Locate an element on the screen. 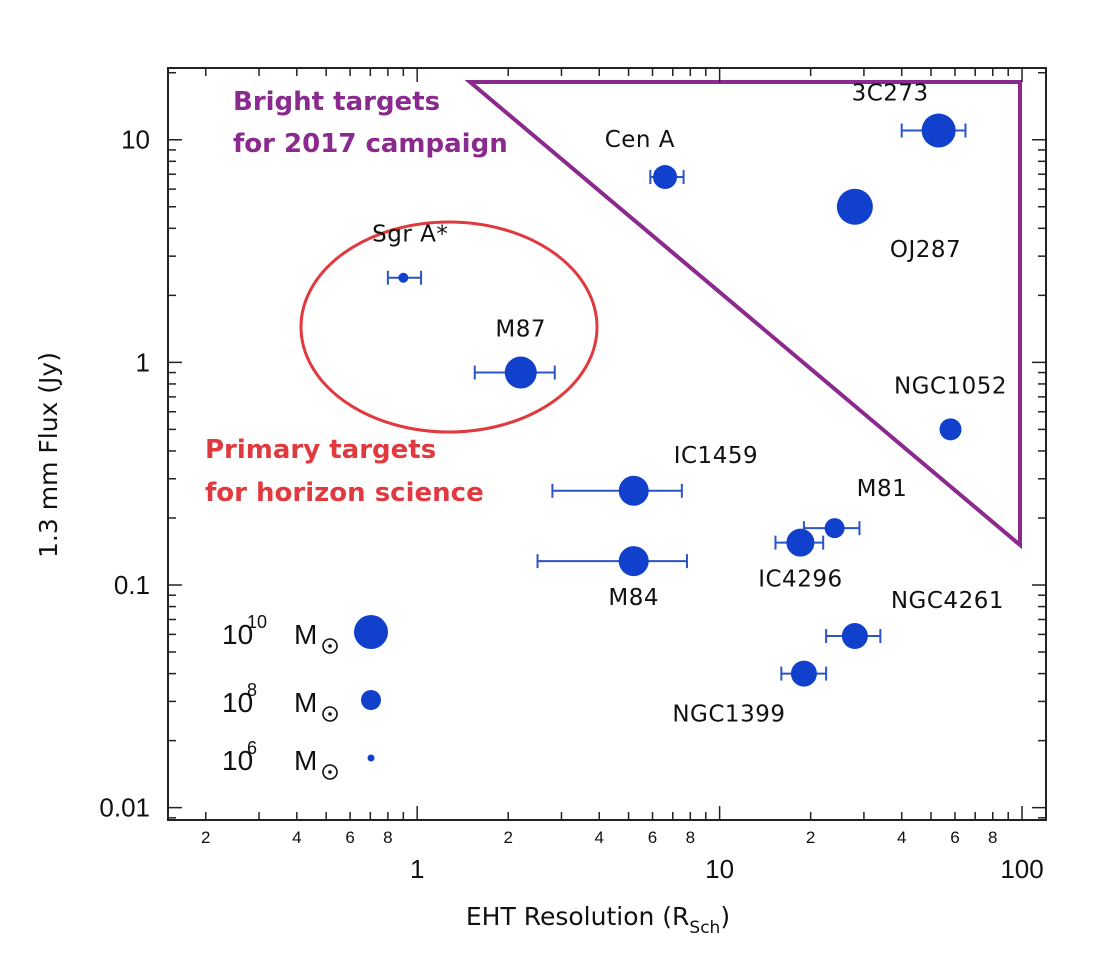  data-point-label: IC4296 is located at coordinates (800, 580).